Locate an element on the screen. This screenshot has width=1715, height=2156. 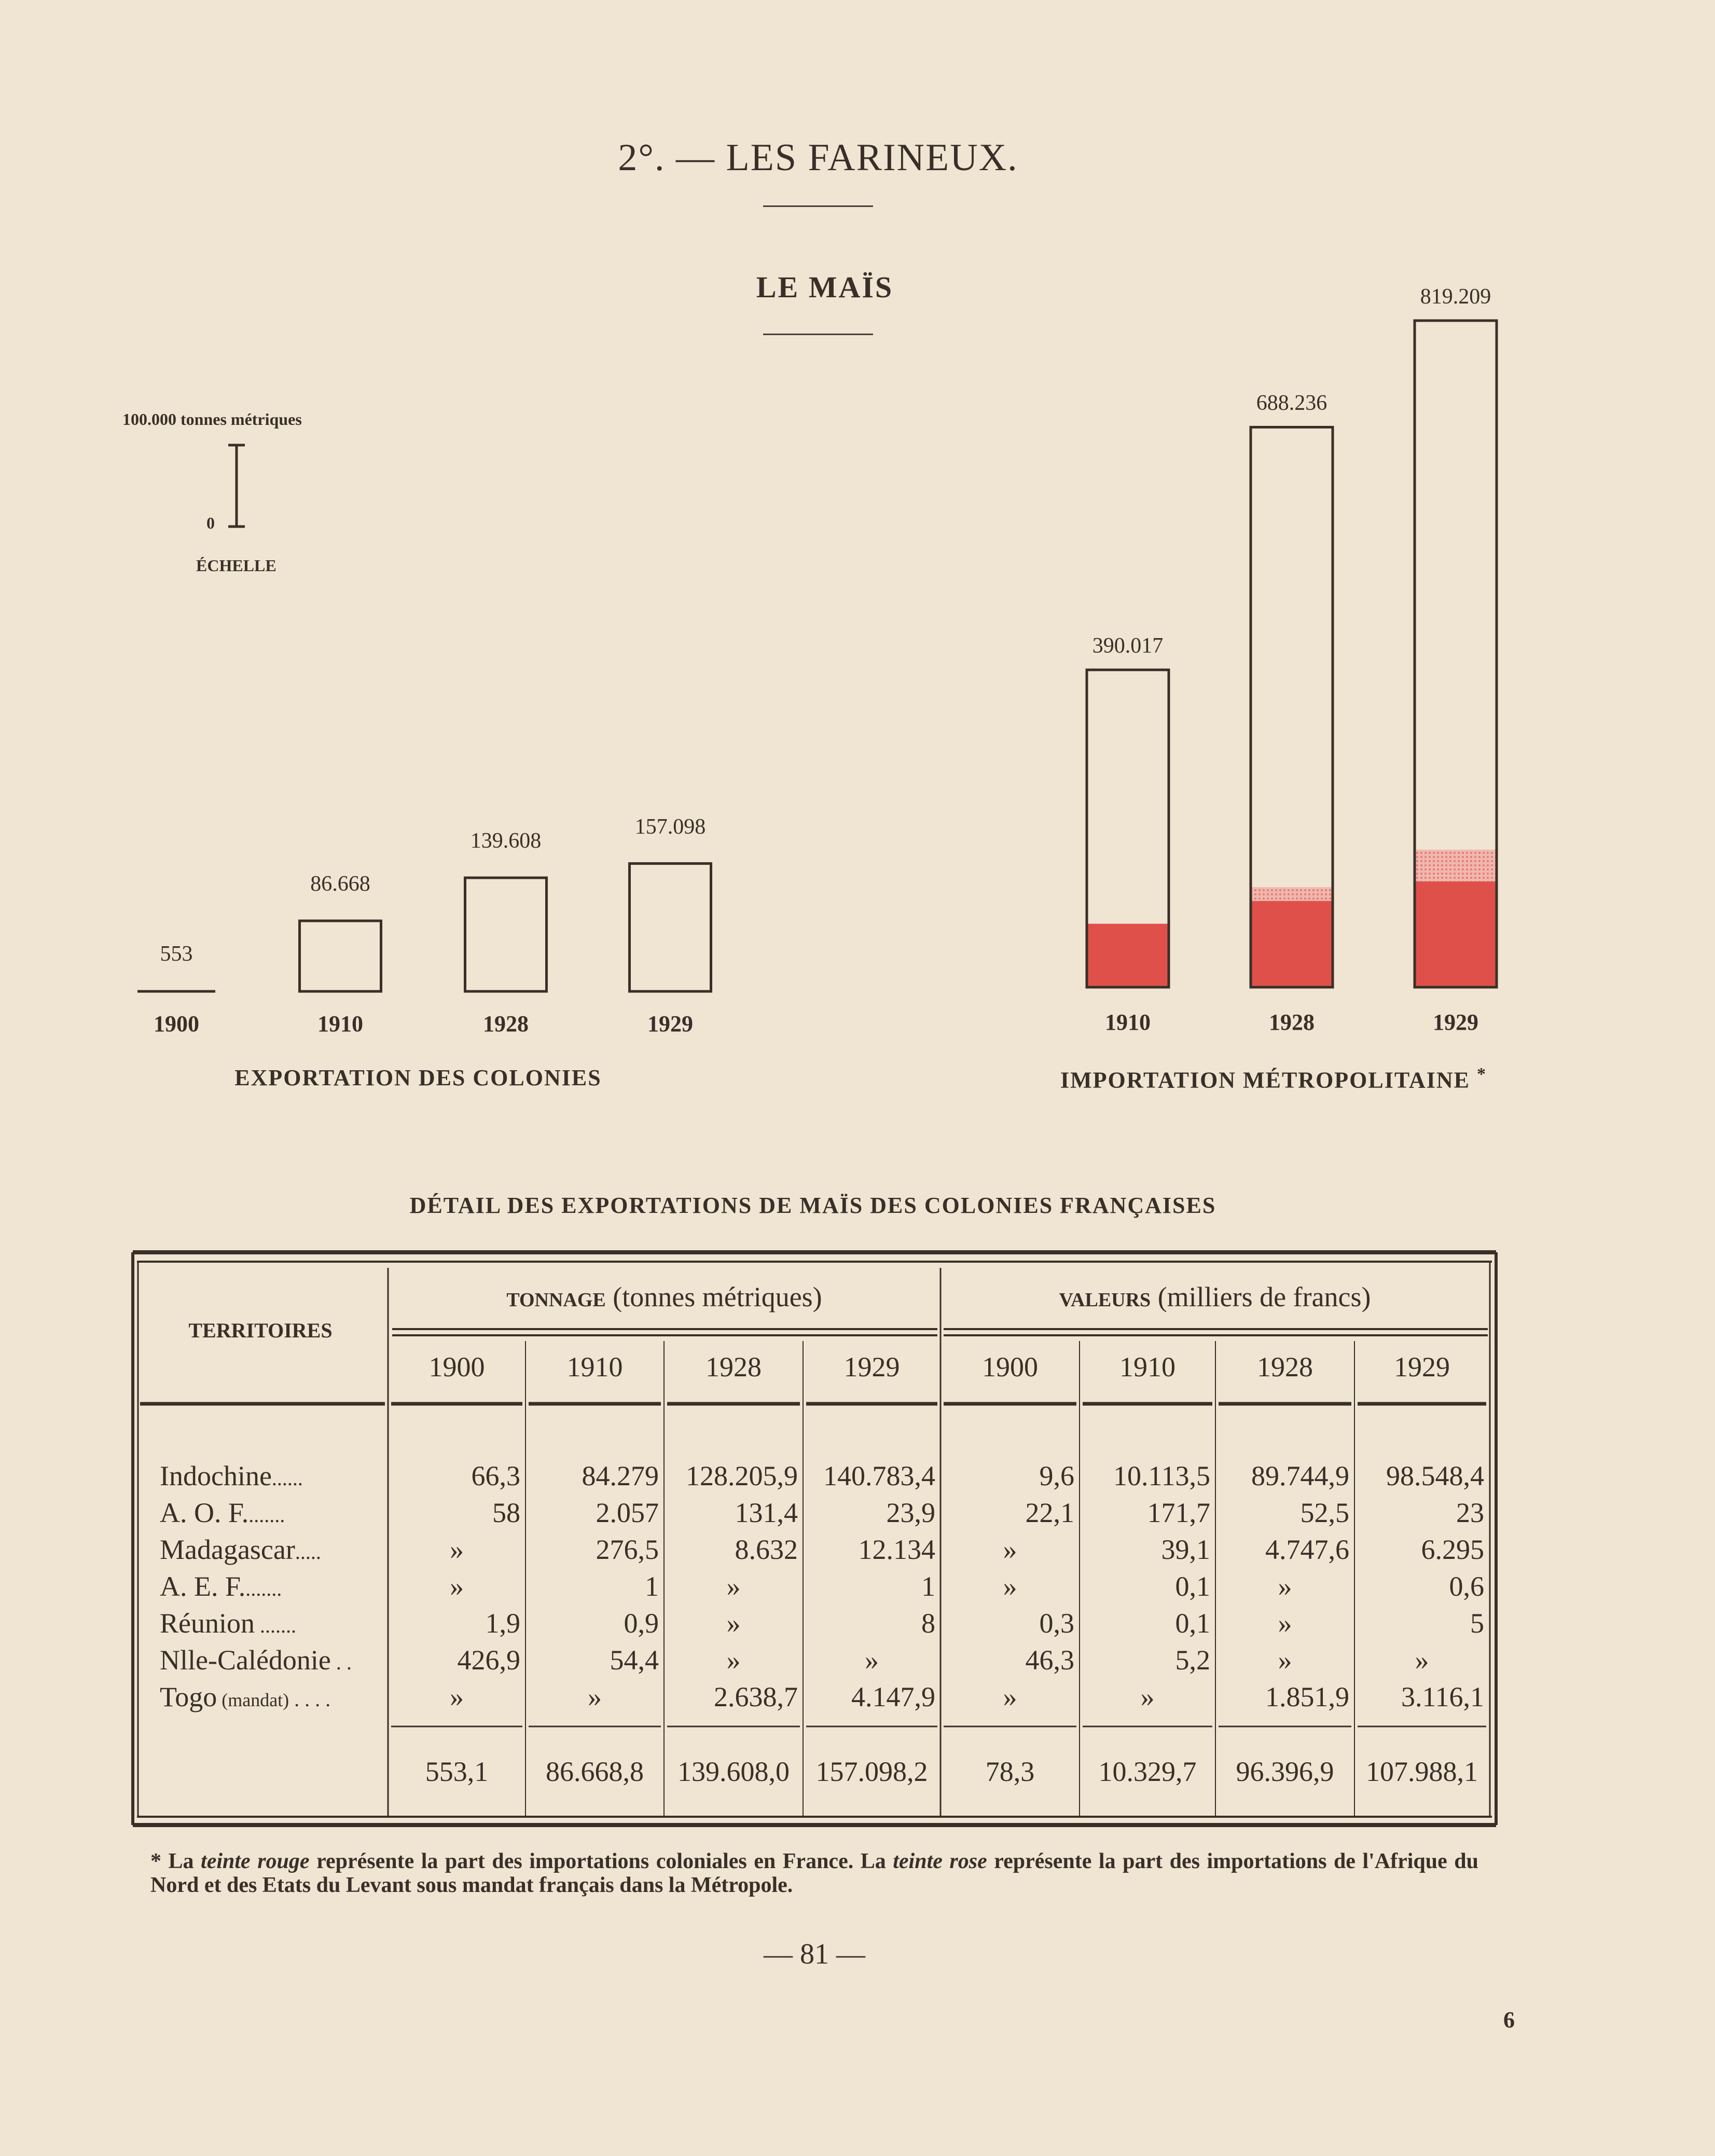
export-bar-1910 is located at coordinates (340, 956).